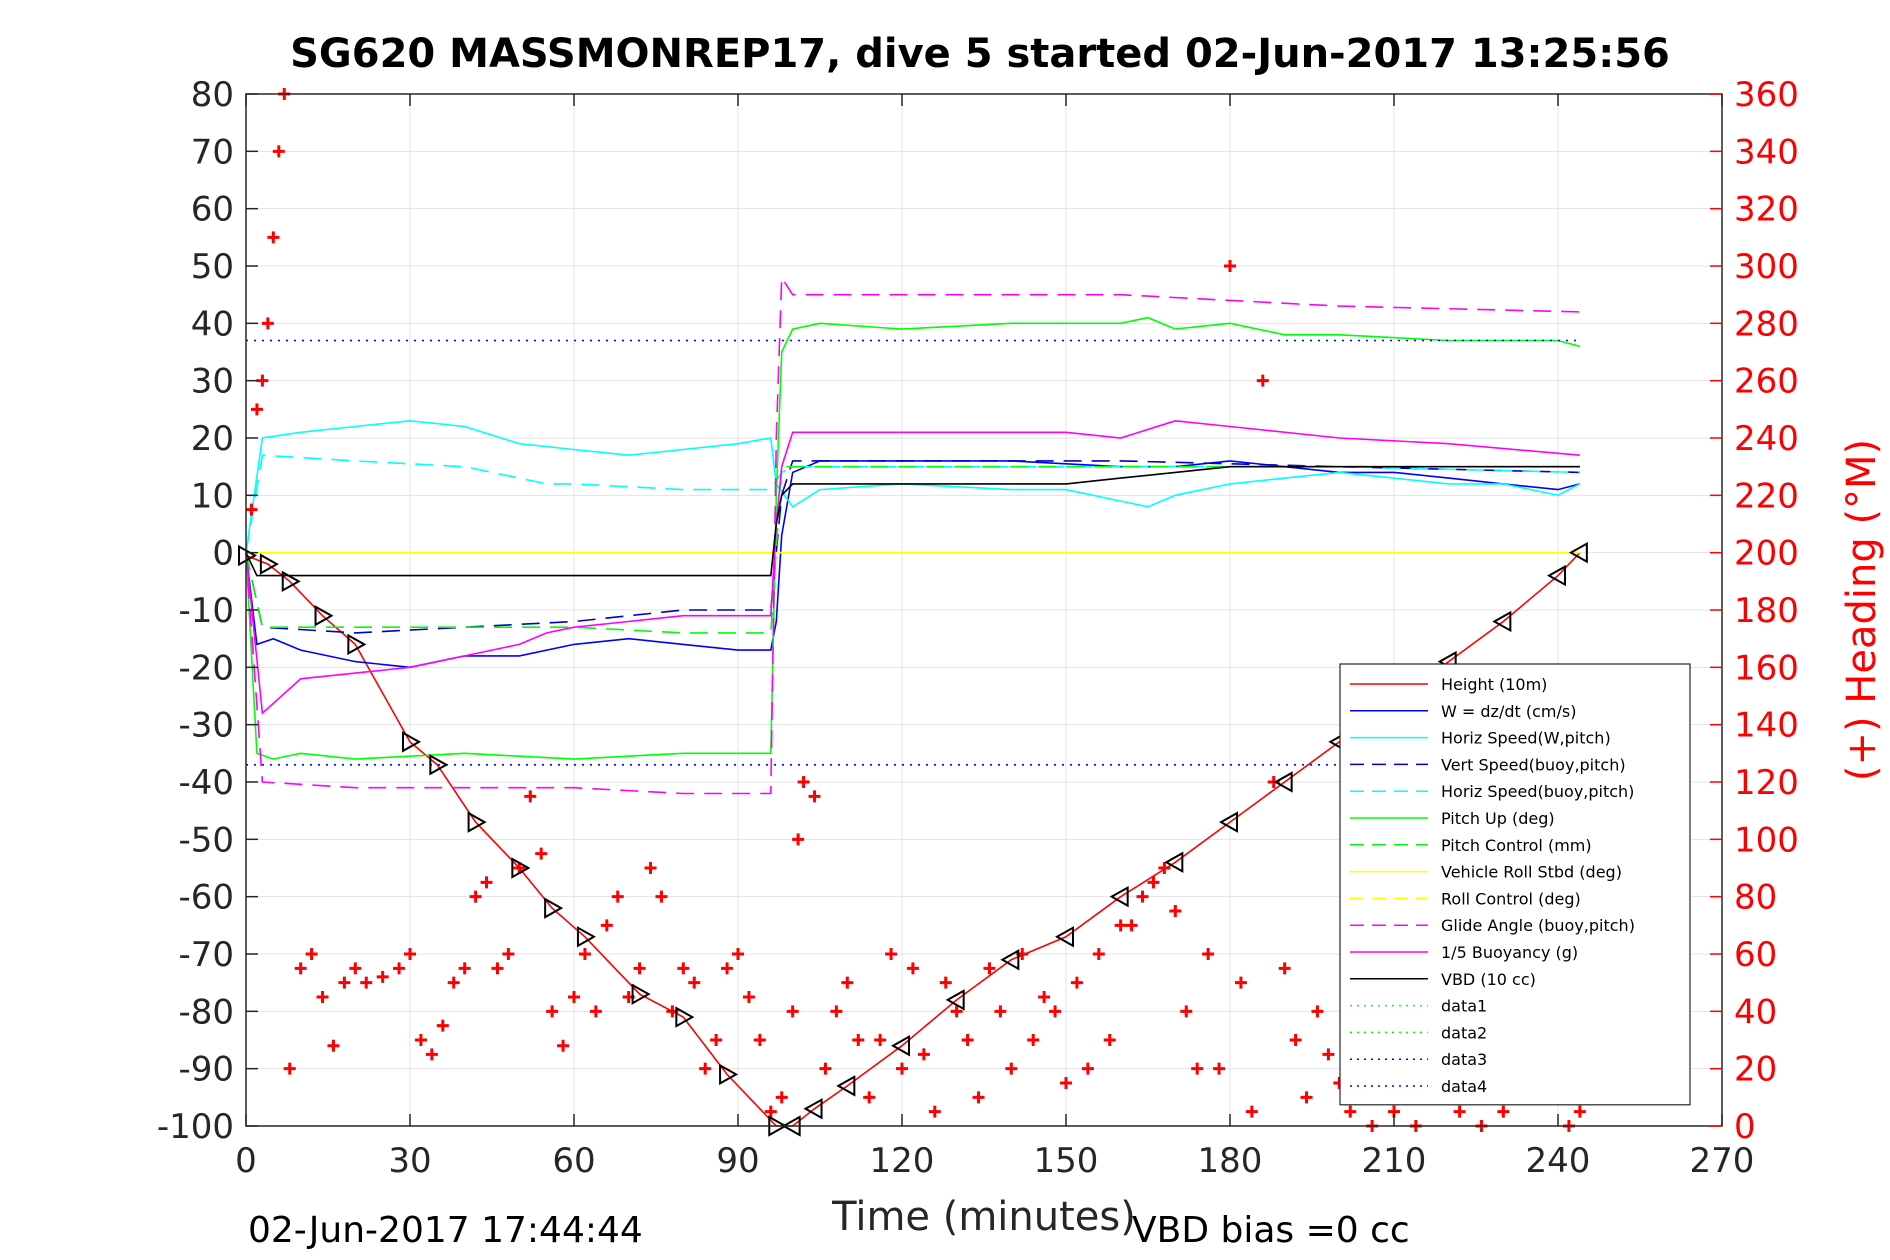 The height and width of the screenshot is (1260, 1890). What do you see at coordinates (1537, 791) in the screenshot?
I see `legend-entry: Horiz Speed(buoy,pitch)` at bounding box center [1537, 791].